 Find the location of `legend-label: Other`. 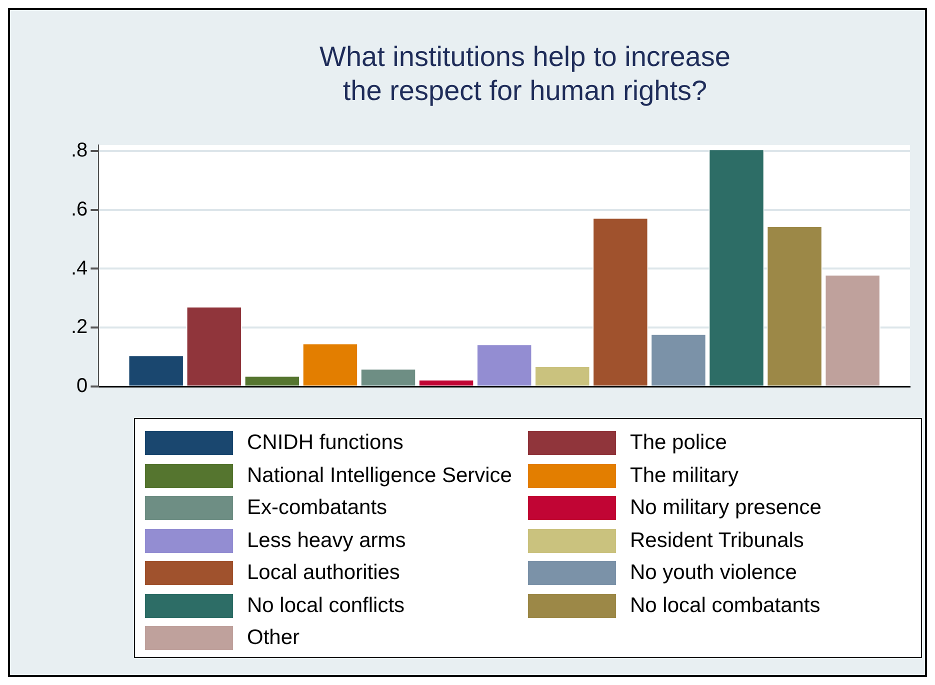

legend-label: Other is located at coordinates (273, 638).